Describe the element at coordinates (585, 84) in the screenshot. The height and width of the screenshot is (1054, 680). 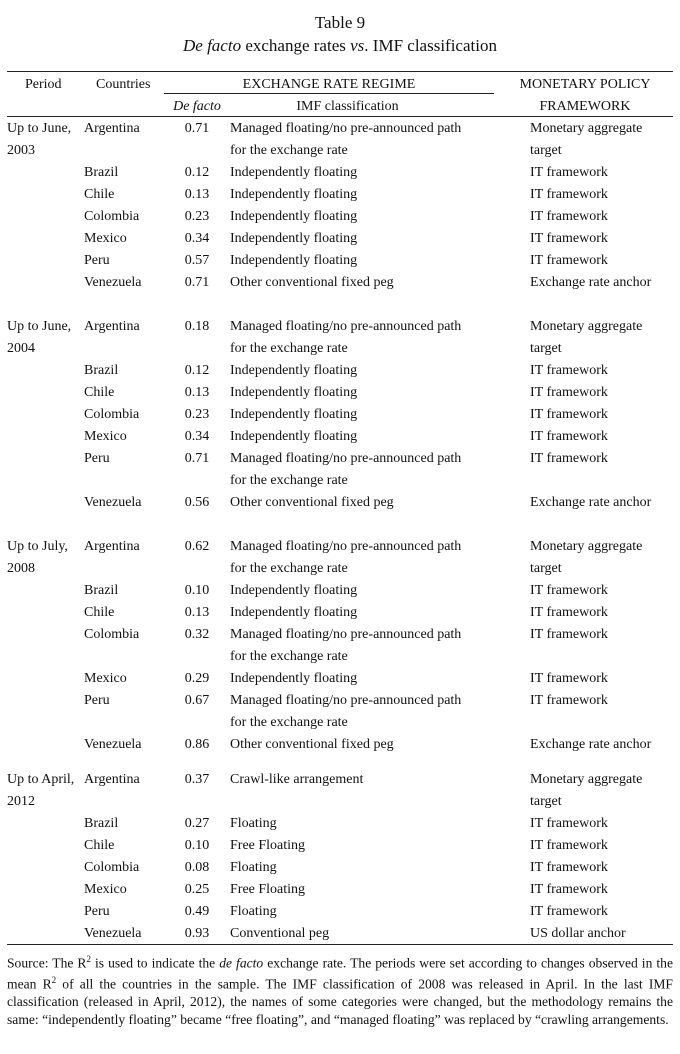
I see `header-framework-1: MONETARY POLICY` at that location.